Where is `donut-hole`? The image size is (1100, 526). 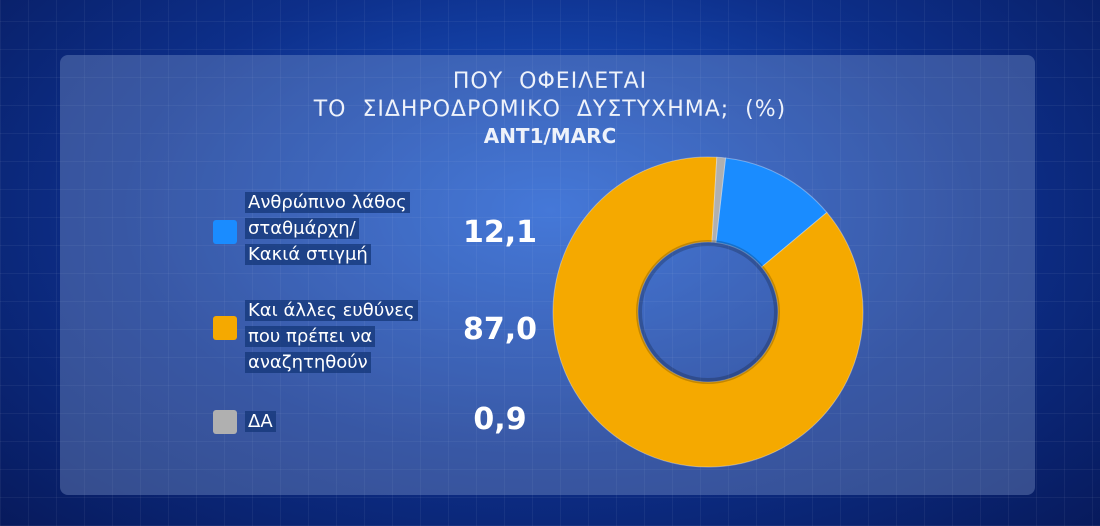 donut-hole is located at coordinates (708, 312).